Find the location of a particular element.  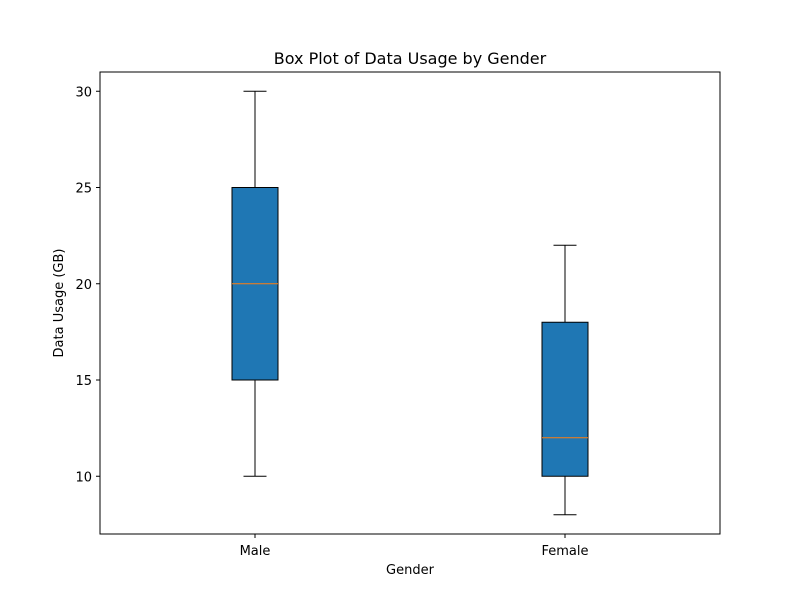

y-tick-label: 15 is located at coordinates (83, 381).